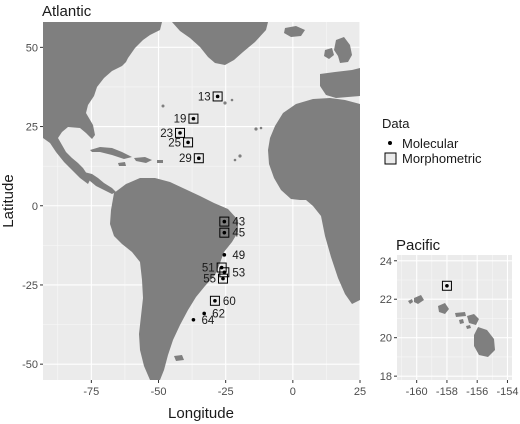 This screenshot has width=520, height=424. What do you see at coordinates (159, 392) in the screenshot?
I see `x-tick-label: -50` at bounding box center [159, 392].